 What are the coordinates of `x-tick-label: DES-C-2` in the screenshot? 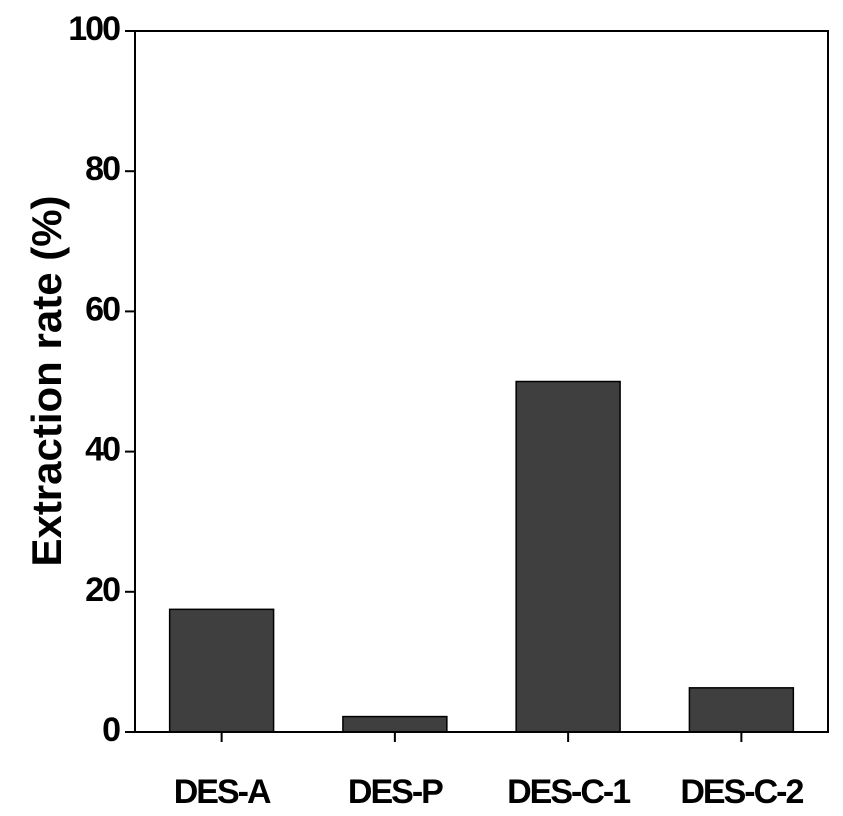 It's located at (741, 792).